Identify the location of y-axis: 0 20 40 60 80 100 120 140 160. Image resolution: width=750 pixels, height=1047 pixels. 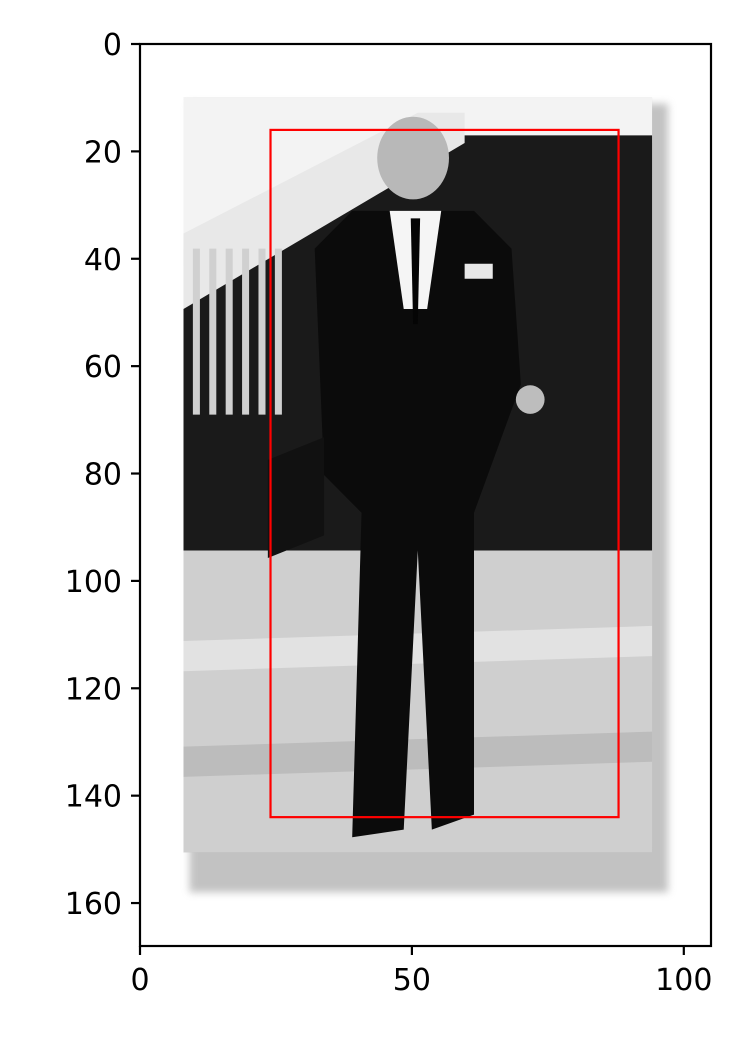
(102, 475).